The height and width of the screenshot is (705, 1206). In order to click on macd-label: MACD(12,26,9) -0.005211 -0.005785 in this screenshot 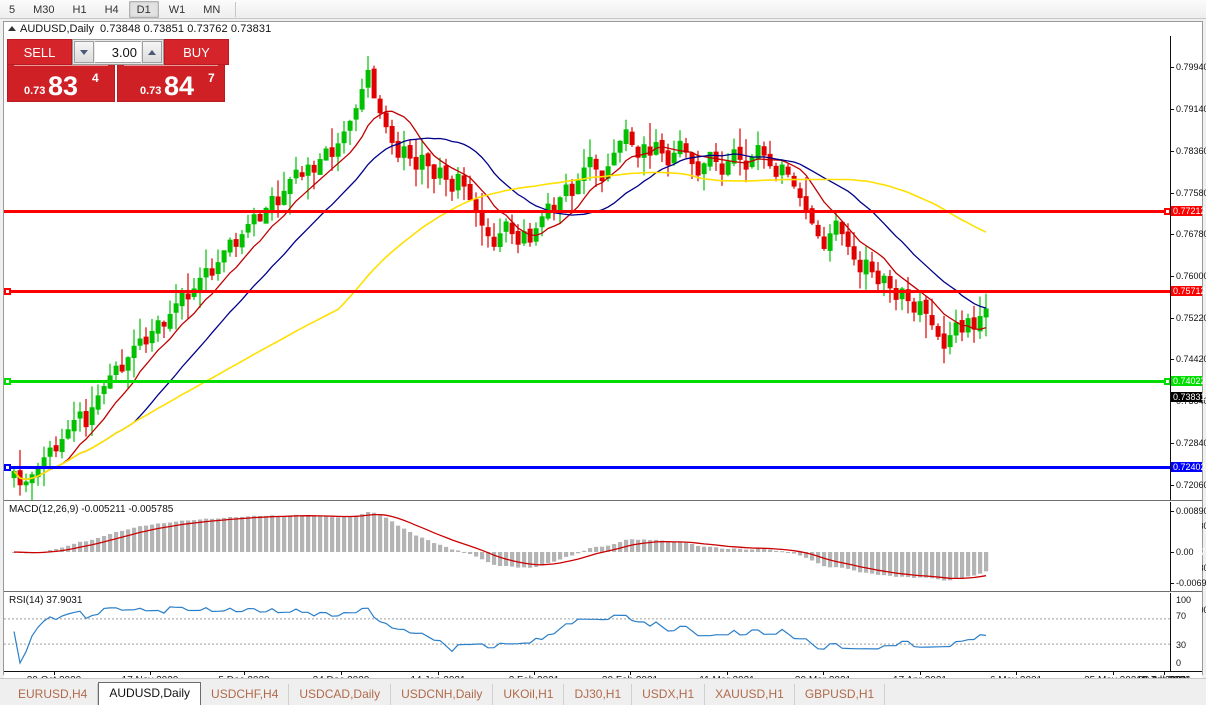, I will do `click(91, 509)`.